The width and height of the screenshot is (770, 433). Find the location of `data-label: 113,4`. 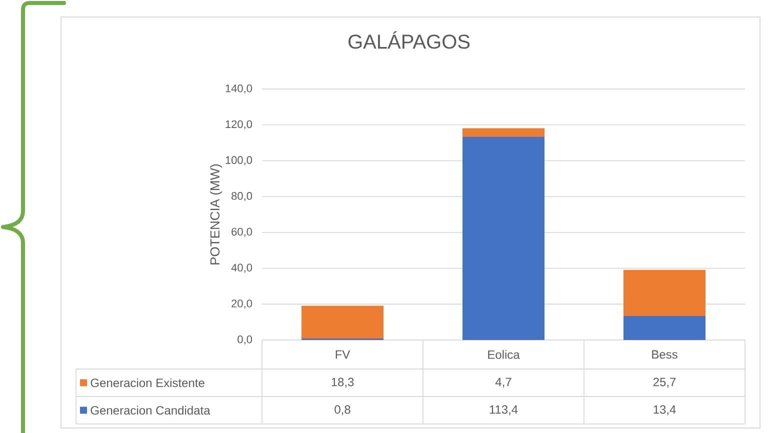

data-label: 113,4 is located at coordinates (504, 410).